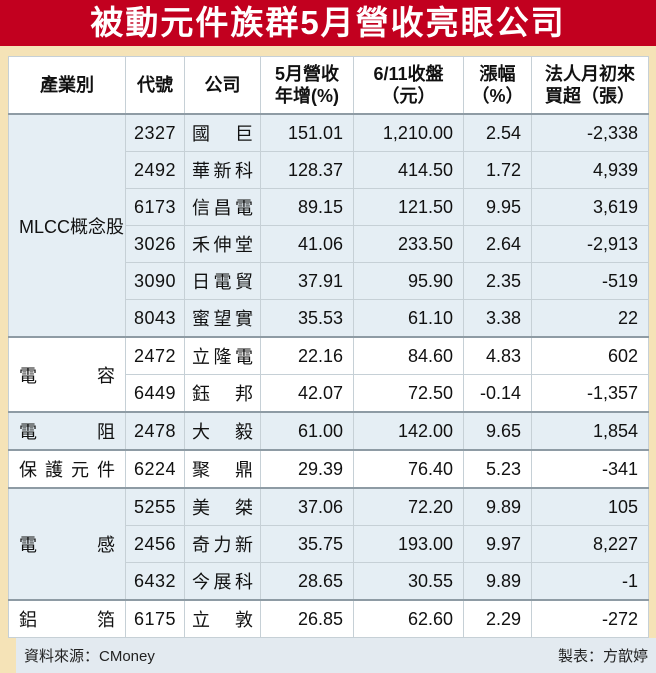 The width and height of the screenshot is (656, 673). What do you see at coordinates (155, 506) in the screenshot?
I see `stock-code: 5255` at bounding box center [155, 506].